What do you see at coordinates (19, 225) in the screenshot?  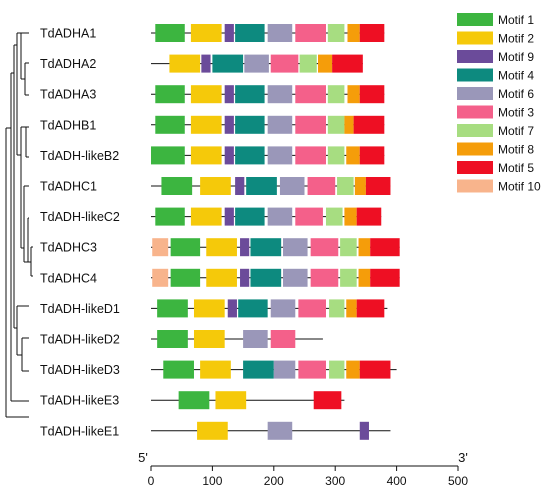 I see `phylogenetic-tree` at bounding box center [19, 225].